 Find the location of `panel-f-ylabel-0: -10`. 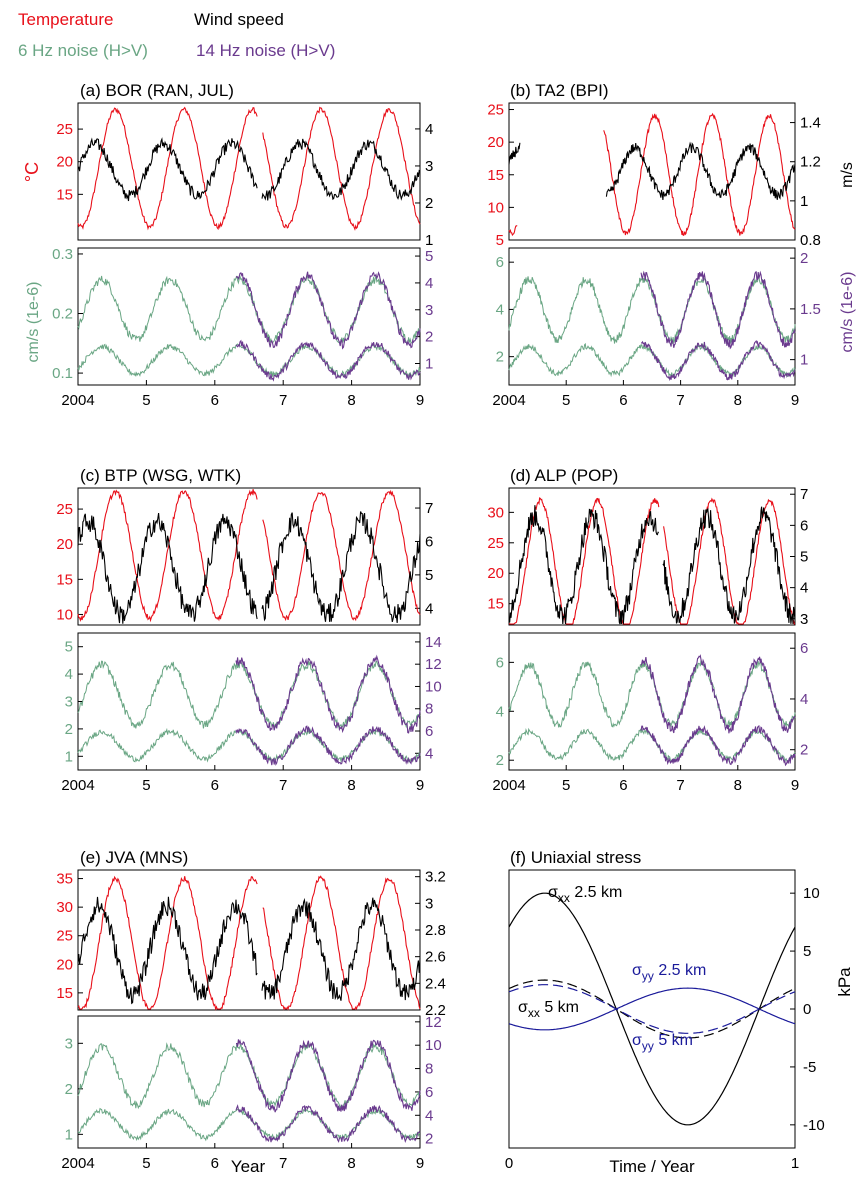

panel-f-ylabel-0: -10 is located at coordinates (814, 1125).